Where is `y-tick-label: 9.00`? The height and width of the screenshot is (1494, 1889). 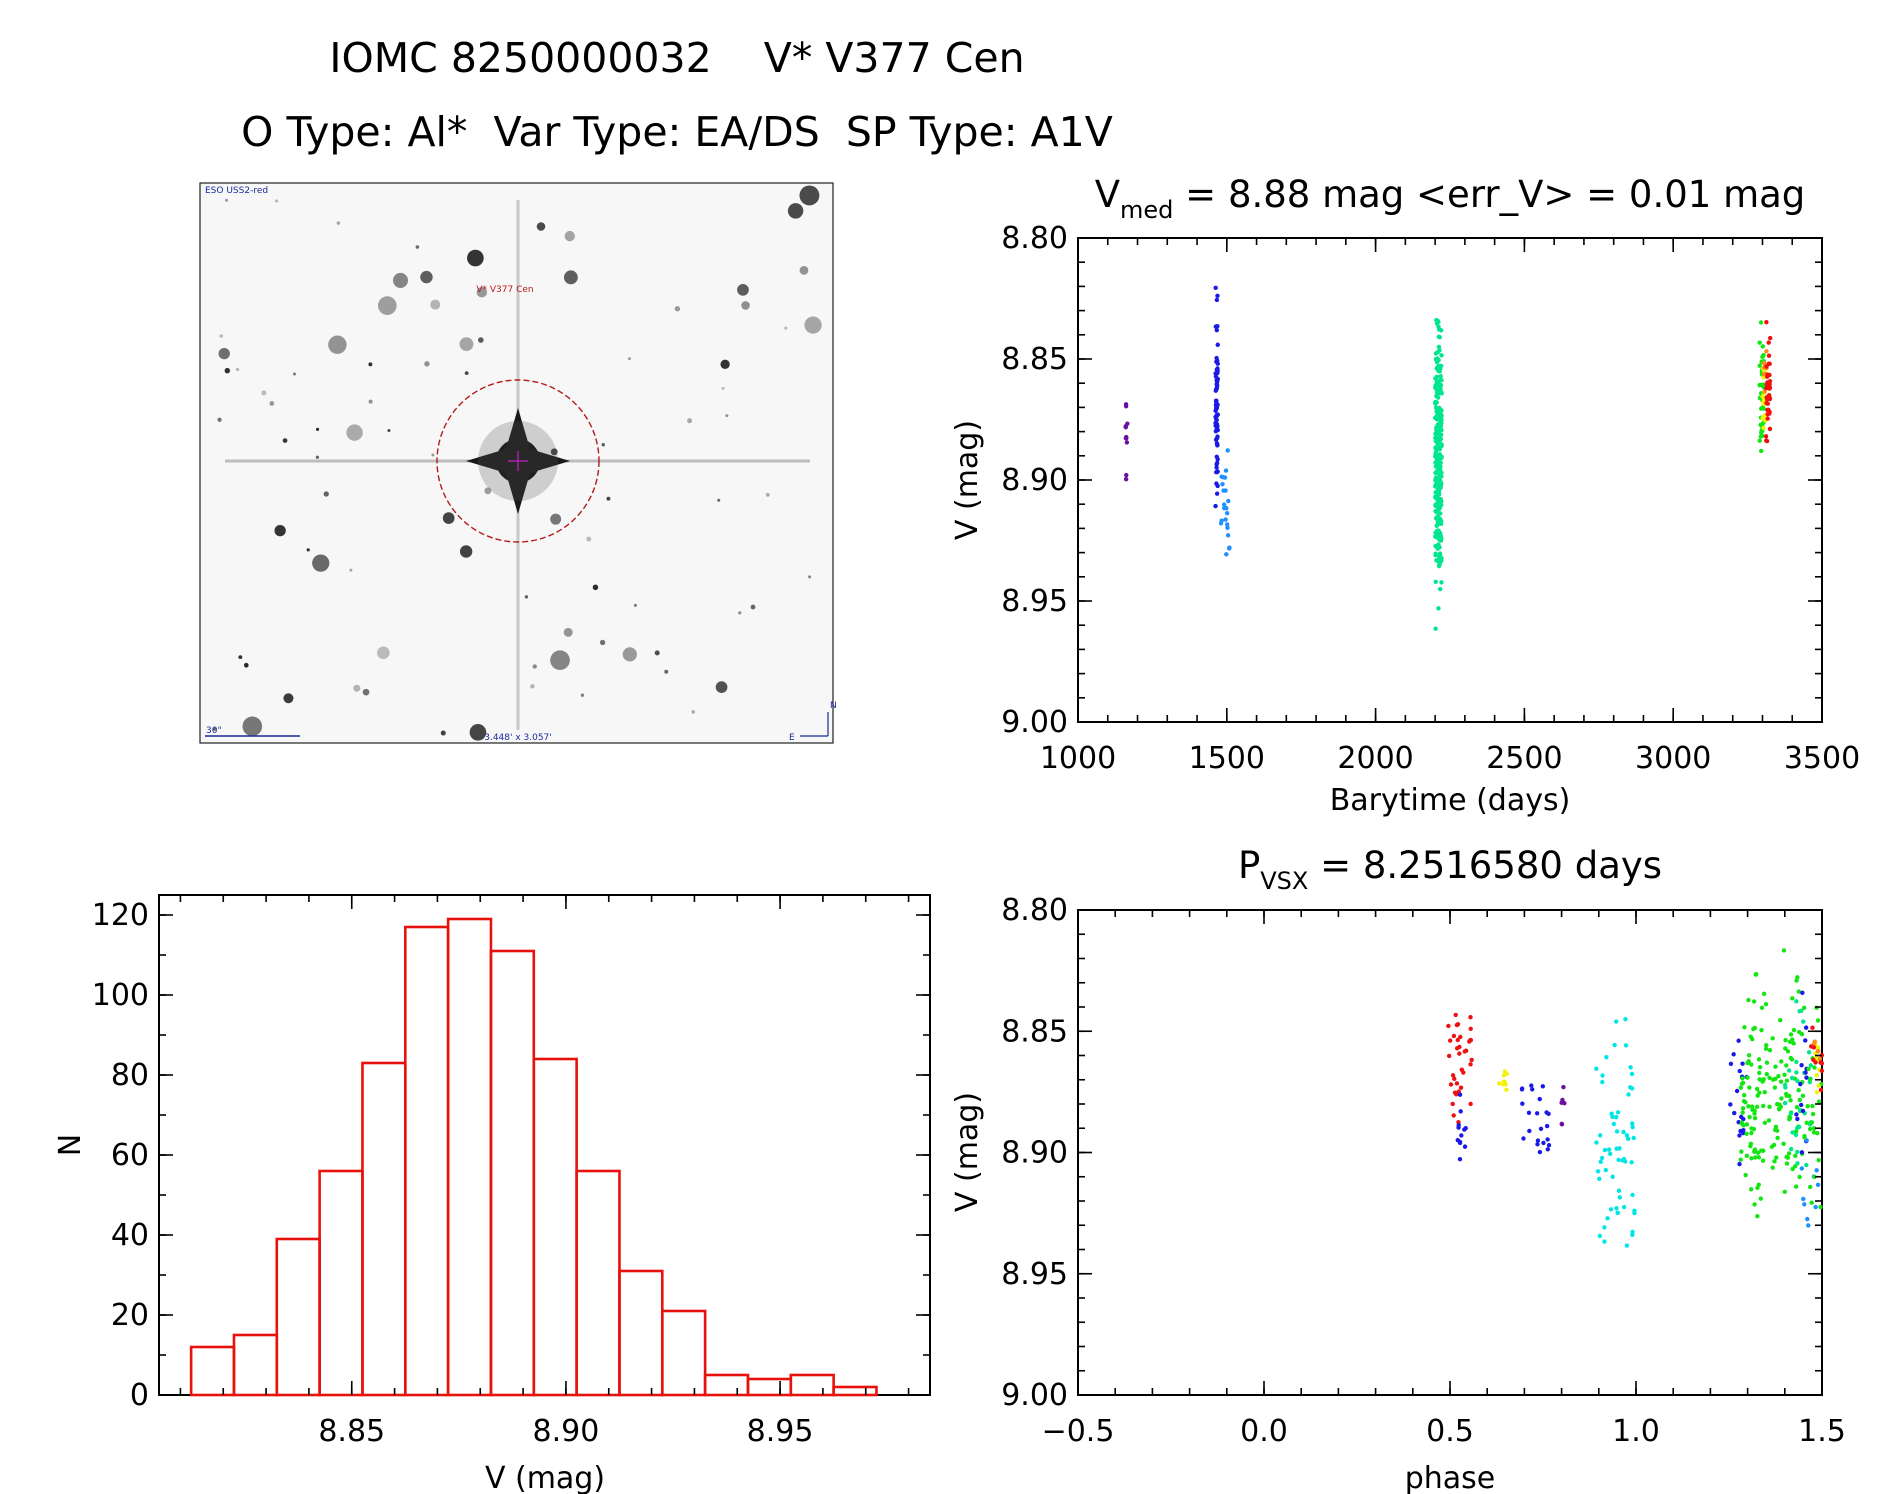
y-tick-label: 9.00 is located at coordinates (1034, 722).